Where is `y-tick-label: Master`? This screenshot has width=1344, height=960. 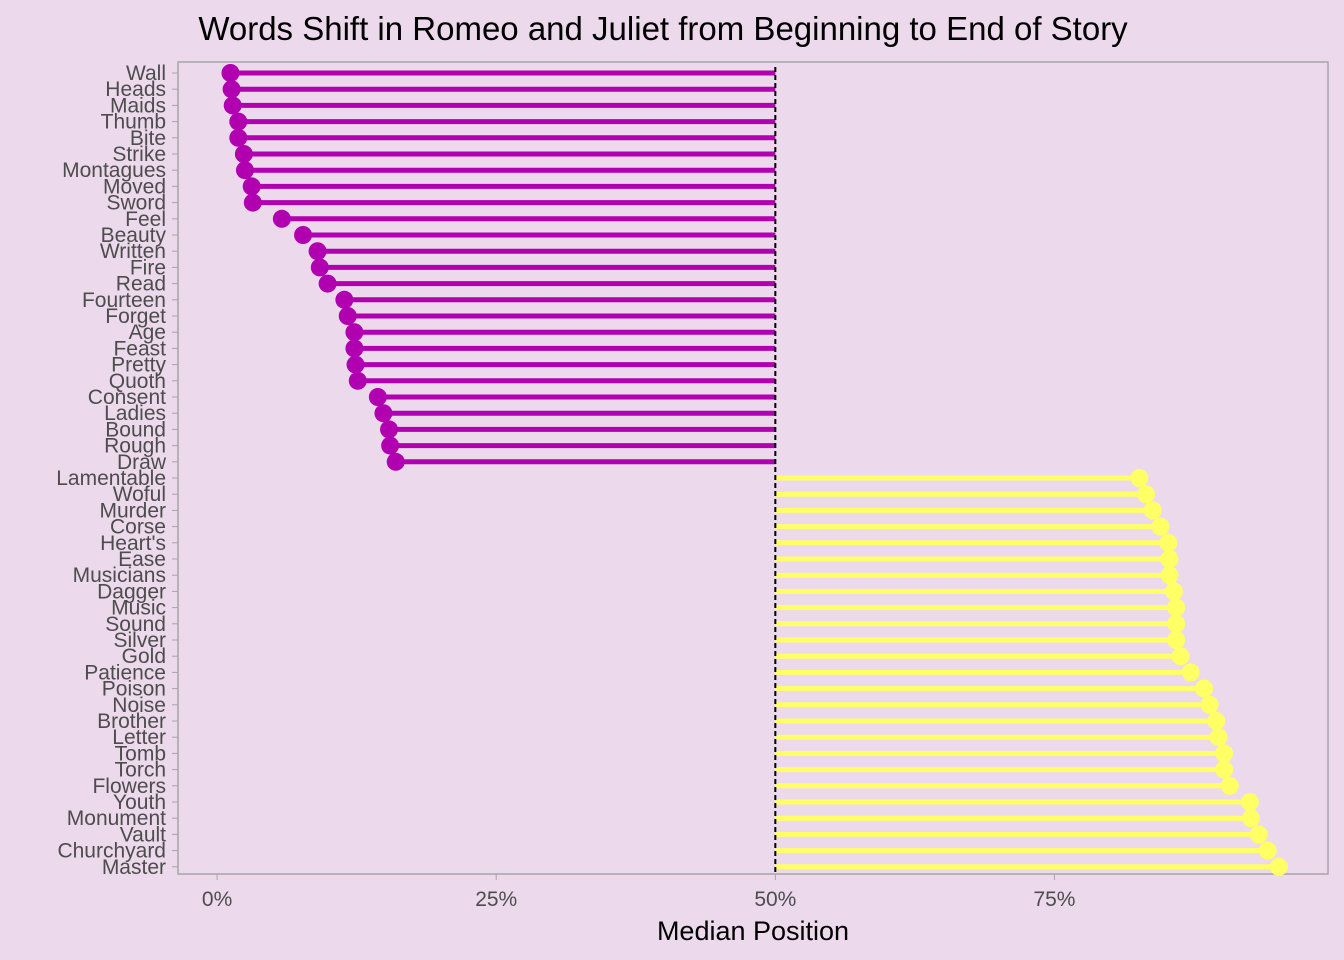 y-tick-label: Master is located at coordinates (134, 867).